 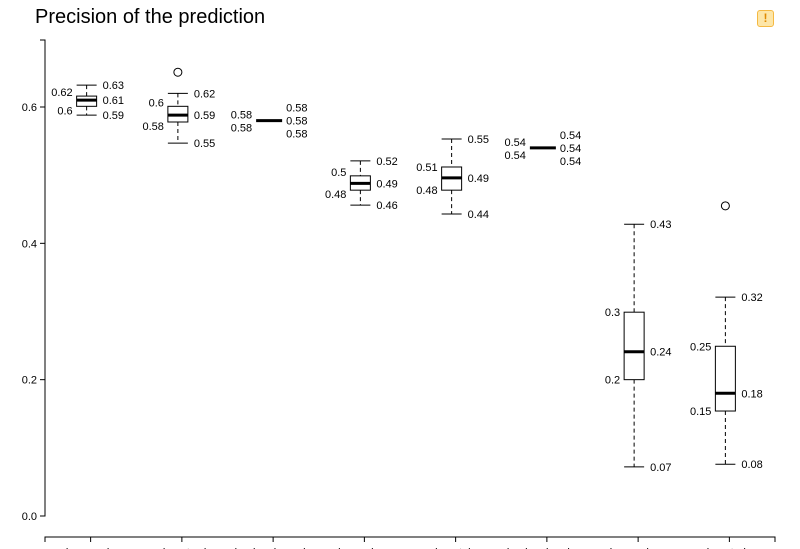 I want to click on label-max: 0.63, so click(x=113, y=86).